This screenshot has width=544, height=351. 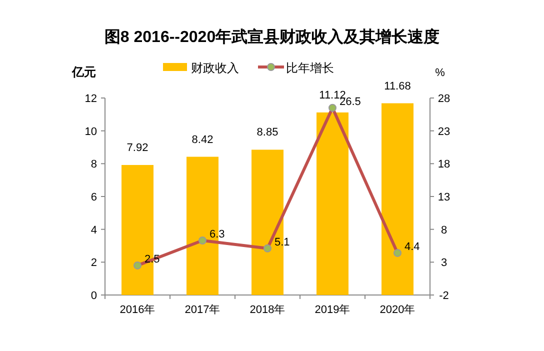 I want to click on data-label: 11.68, so click(x=397, y=86).